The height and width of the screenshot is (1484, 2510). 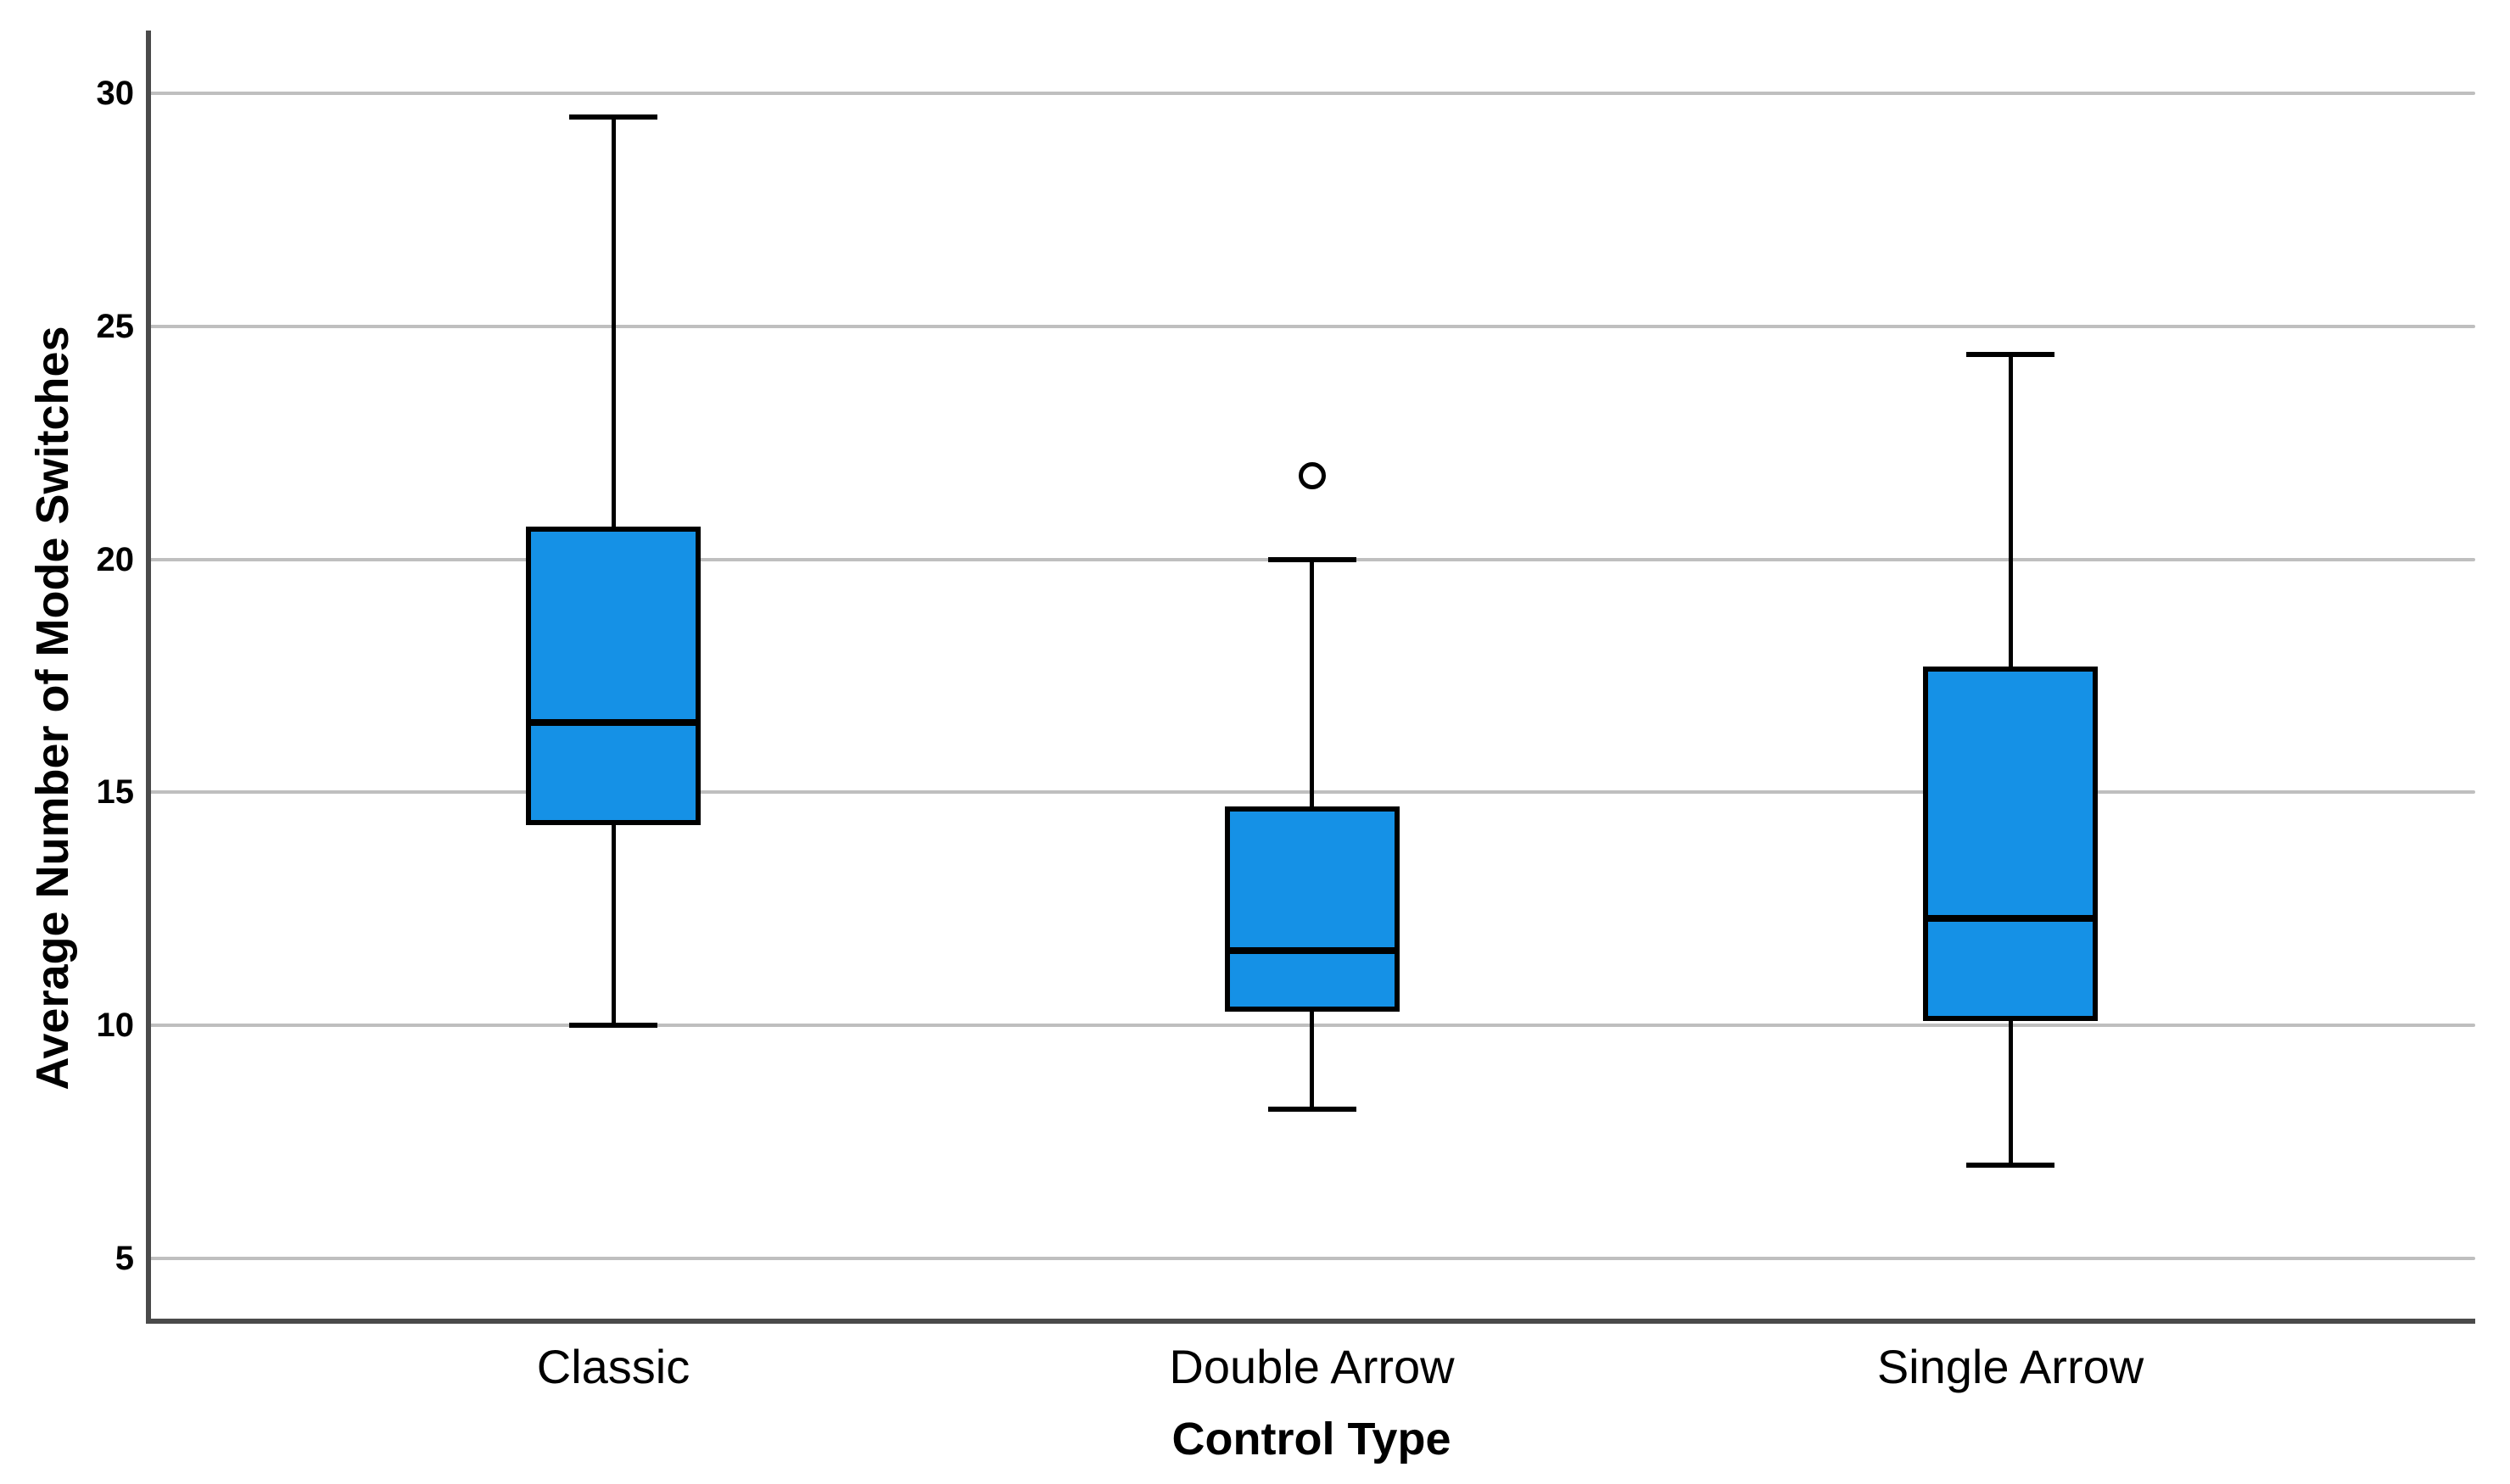 I want to click on y-tick-label-20: 20, so click(x=115, y=559).